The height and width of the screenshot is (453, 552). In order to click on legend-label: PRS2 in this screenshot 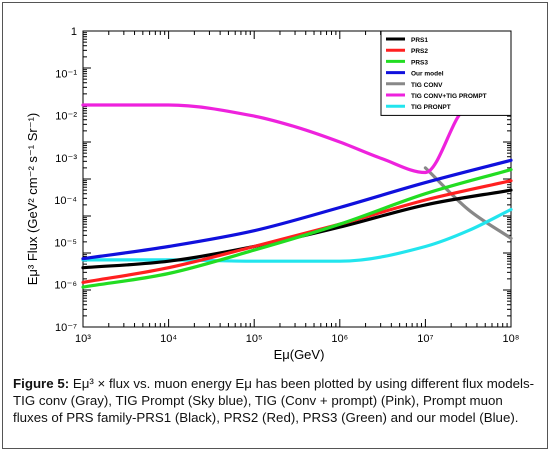, I will do `click(419, 51)`.